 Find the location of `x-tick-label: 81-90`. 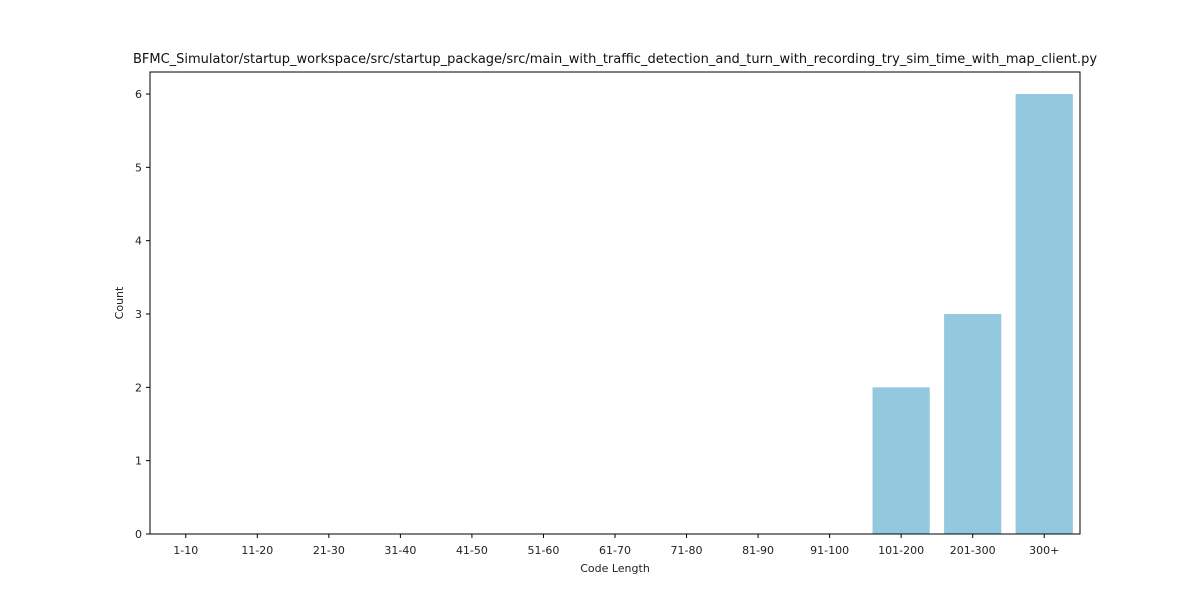

x-tick-label: 81-90 is located at coordinates (758, 550).